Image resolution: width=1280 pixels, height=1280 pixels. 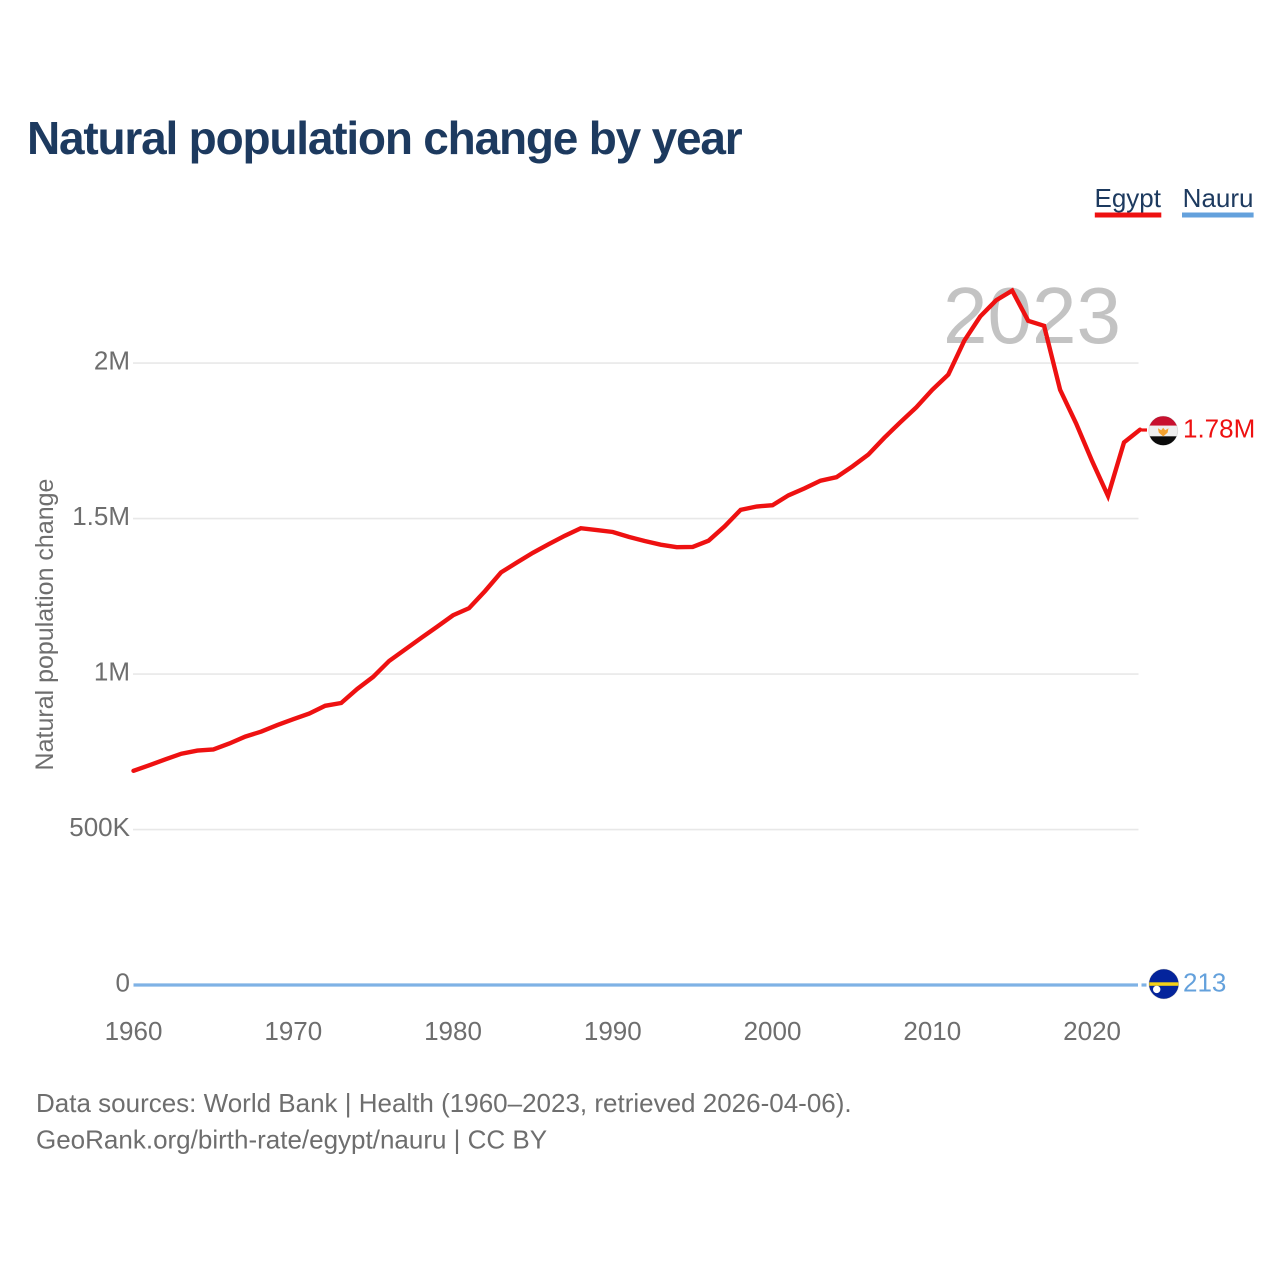 What do you see at coordinates (1092, 1031) in the screenshot?
I see `svg-text: 2020` at bounding box center [1092, 1031].